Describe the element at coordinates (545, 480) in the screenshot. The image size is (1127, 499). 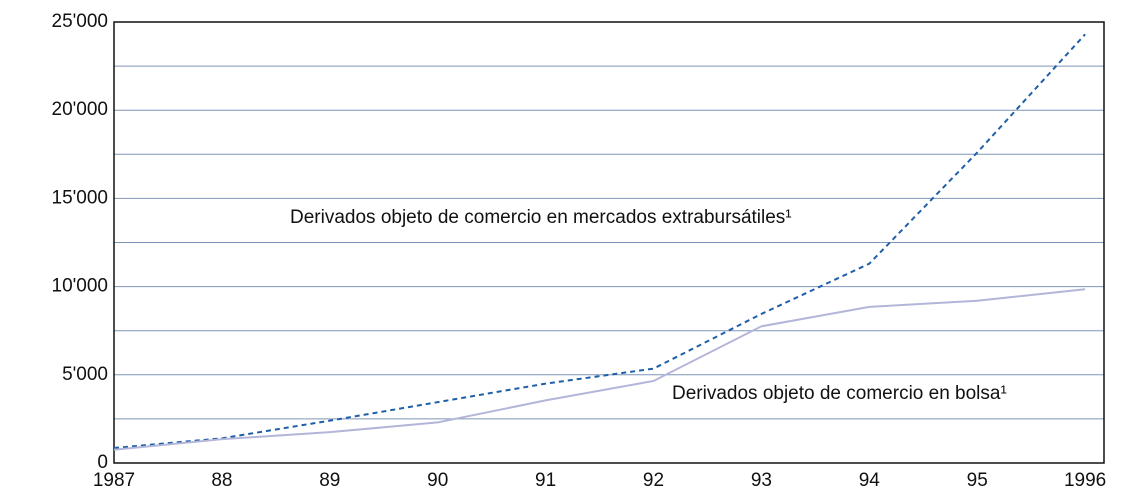
I see `x-tick-label: 91` at that location.